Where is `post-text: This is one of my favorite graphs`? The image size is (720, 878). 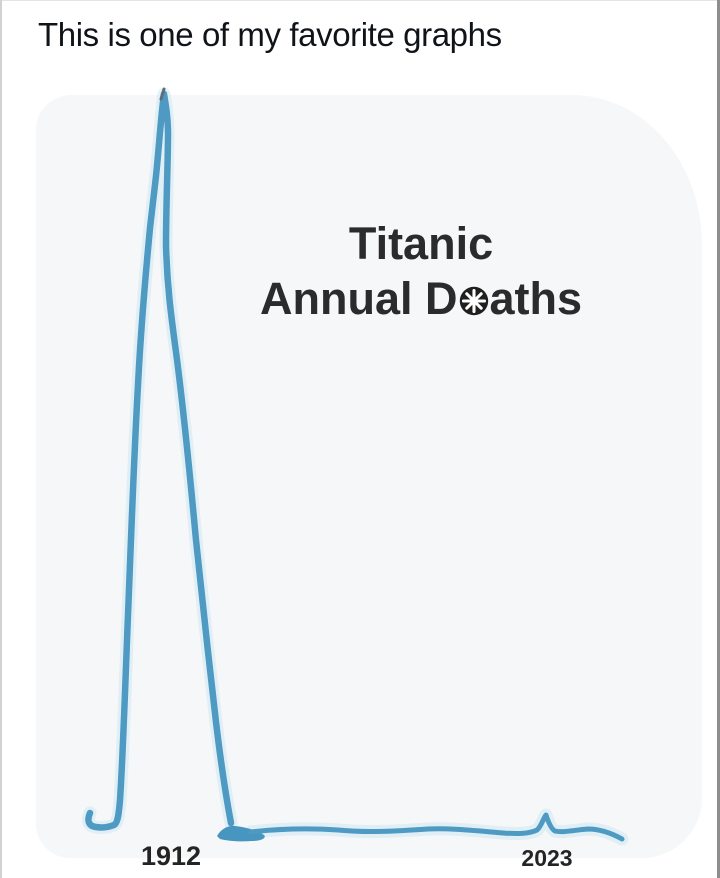
post-text: This is one of my favorite graphs is located at coordinates (270, 34).